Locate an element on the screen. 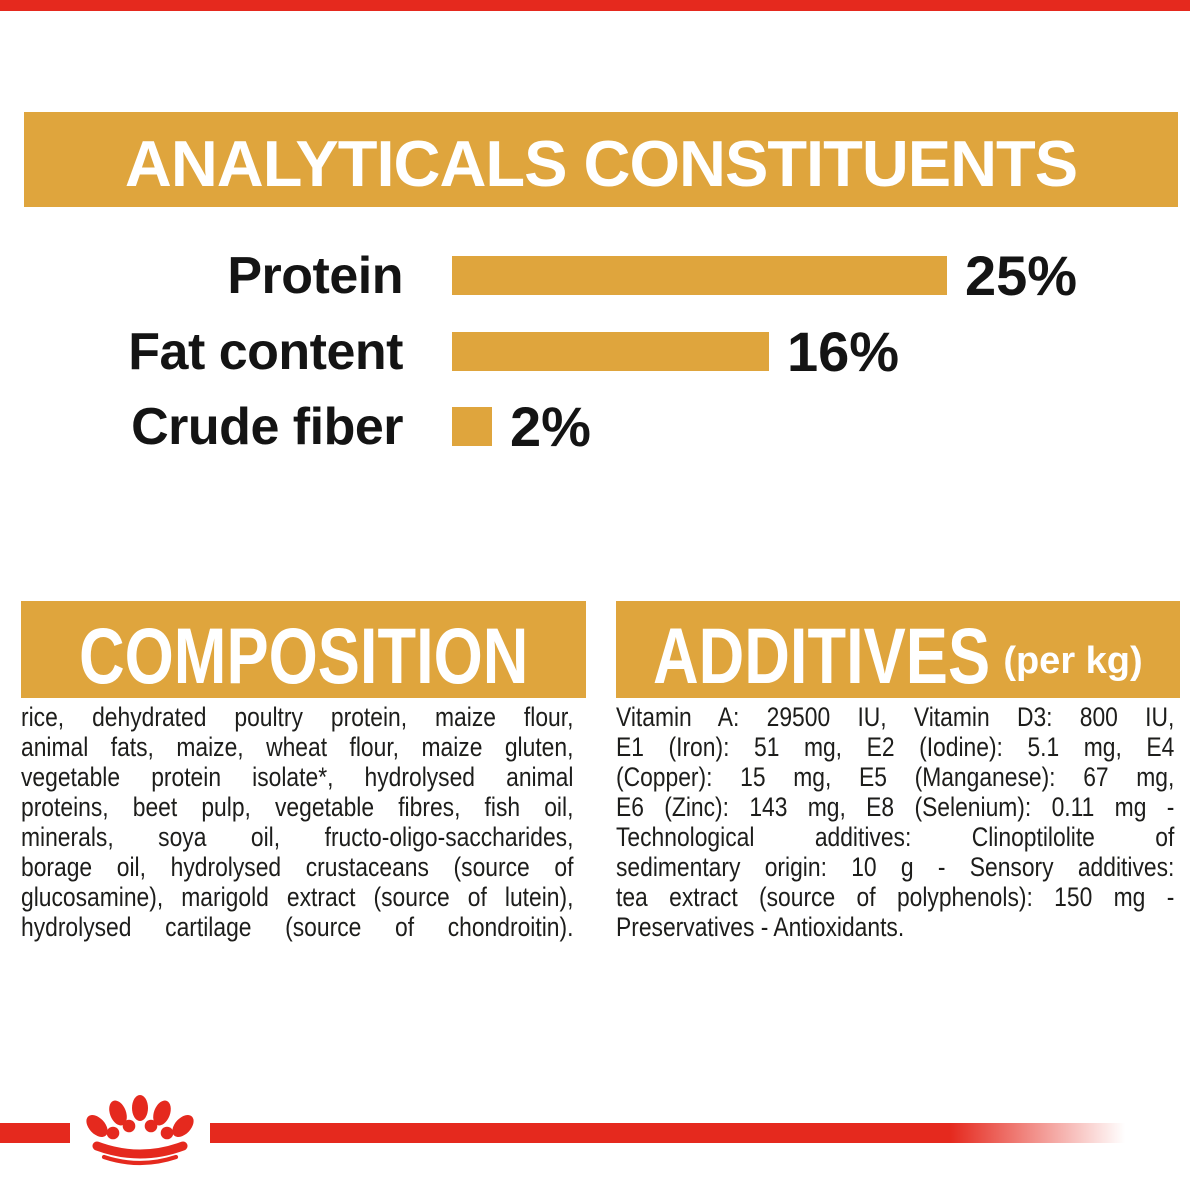 This screenshot has height=1200, width=1200. analyticals-title: ANALYTICALS CONSTITUENTS is located at coordinates (601, 163).